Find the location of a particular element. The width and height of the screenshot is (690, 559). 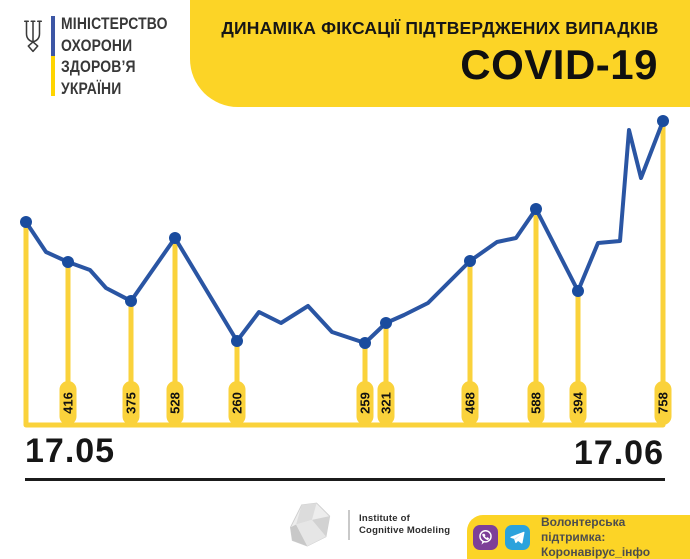

svg-text: 416 is located at coordinates (68, 403).